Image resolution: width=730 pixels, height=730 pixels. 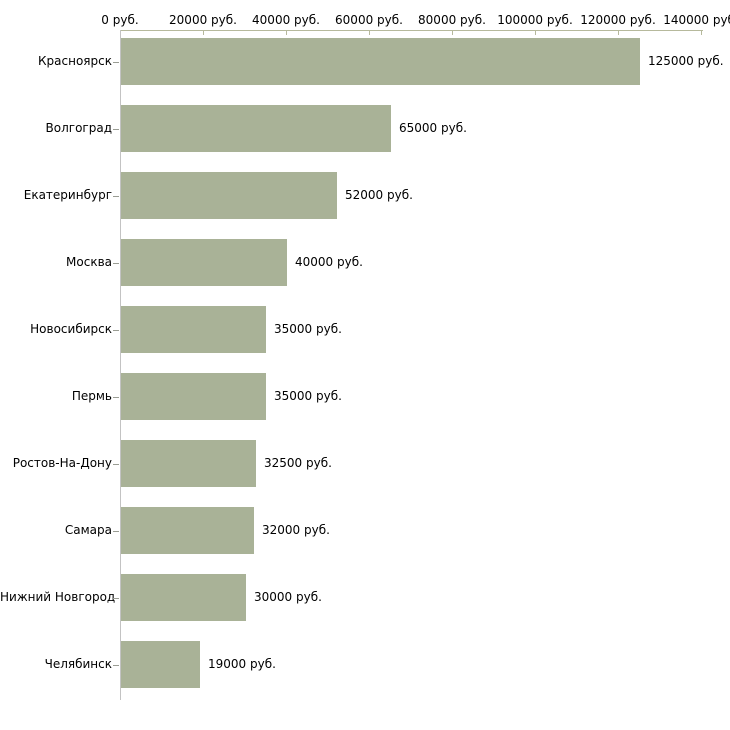 I want to click on y-axis-line, so click(x=120, y=365).